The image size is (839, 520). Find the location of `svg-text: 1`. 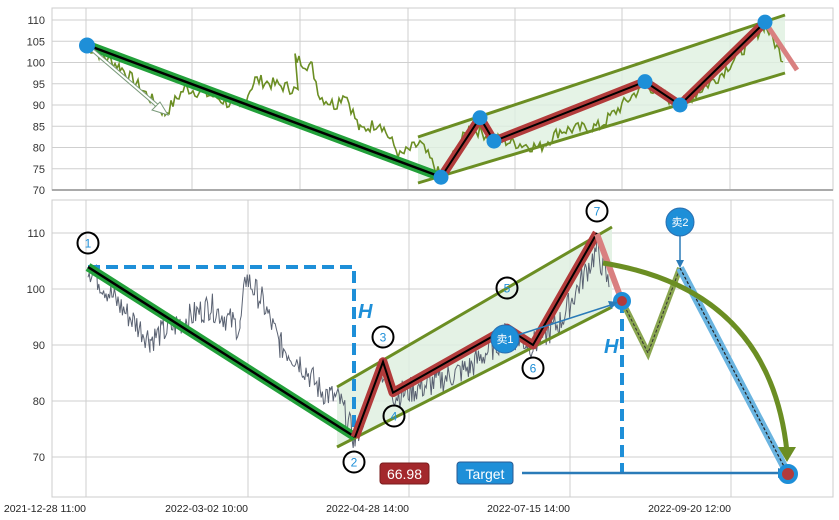

svg-text: 1 is located at coordinates (88, 244).